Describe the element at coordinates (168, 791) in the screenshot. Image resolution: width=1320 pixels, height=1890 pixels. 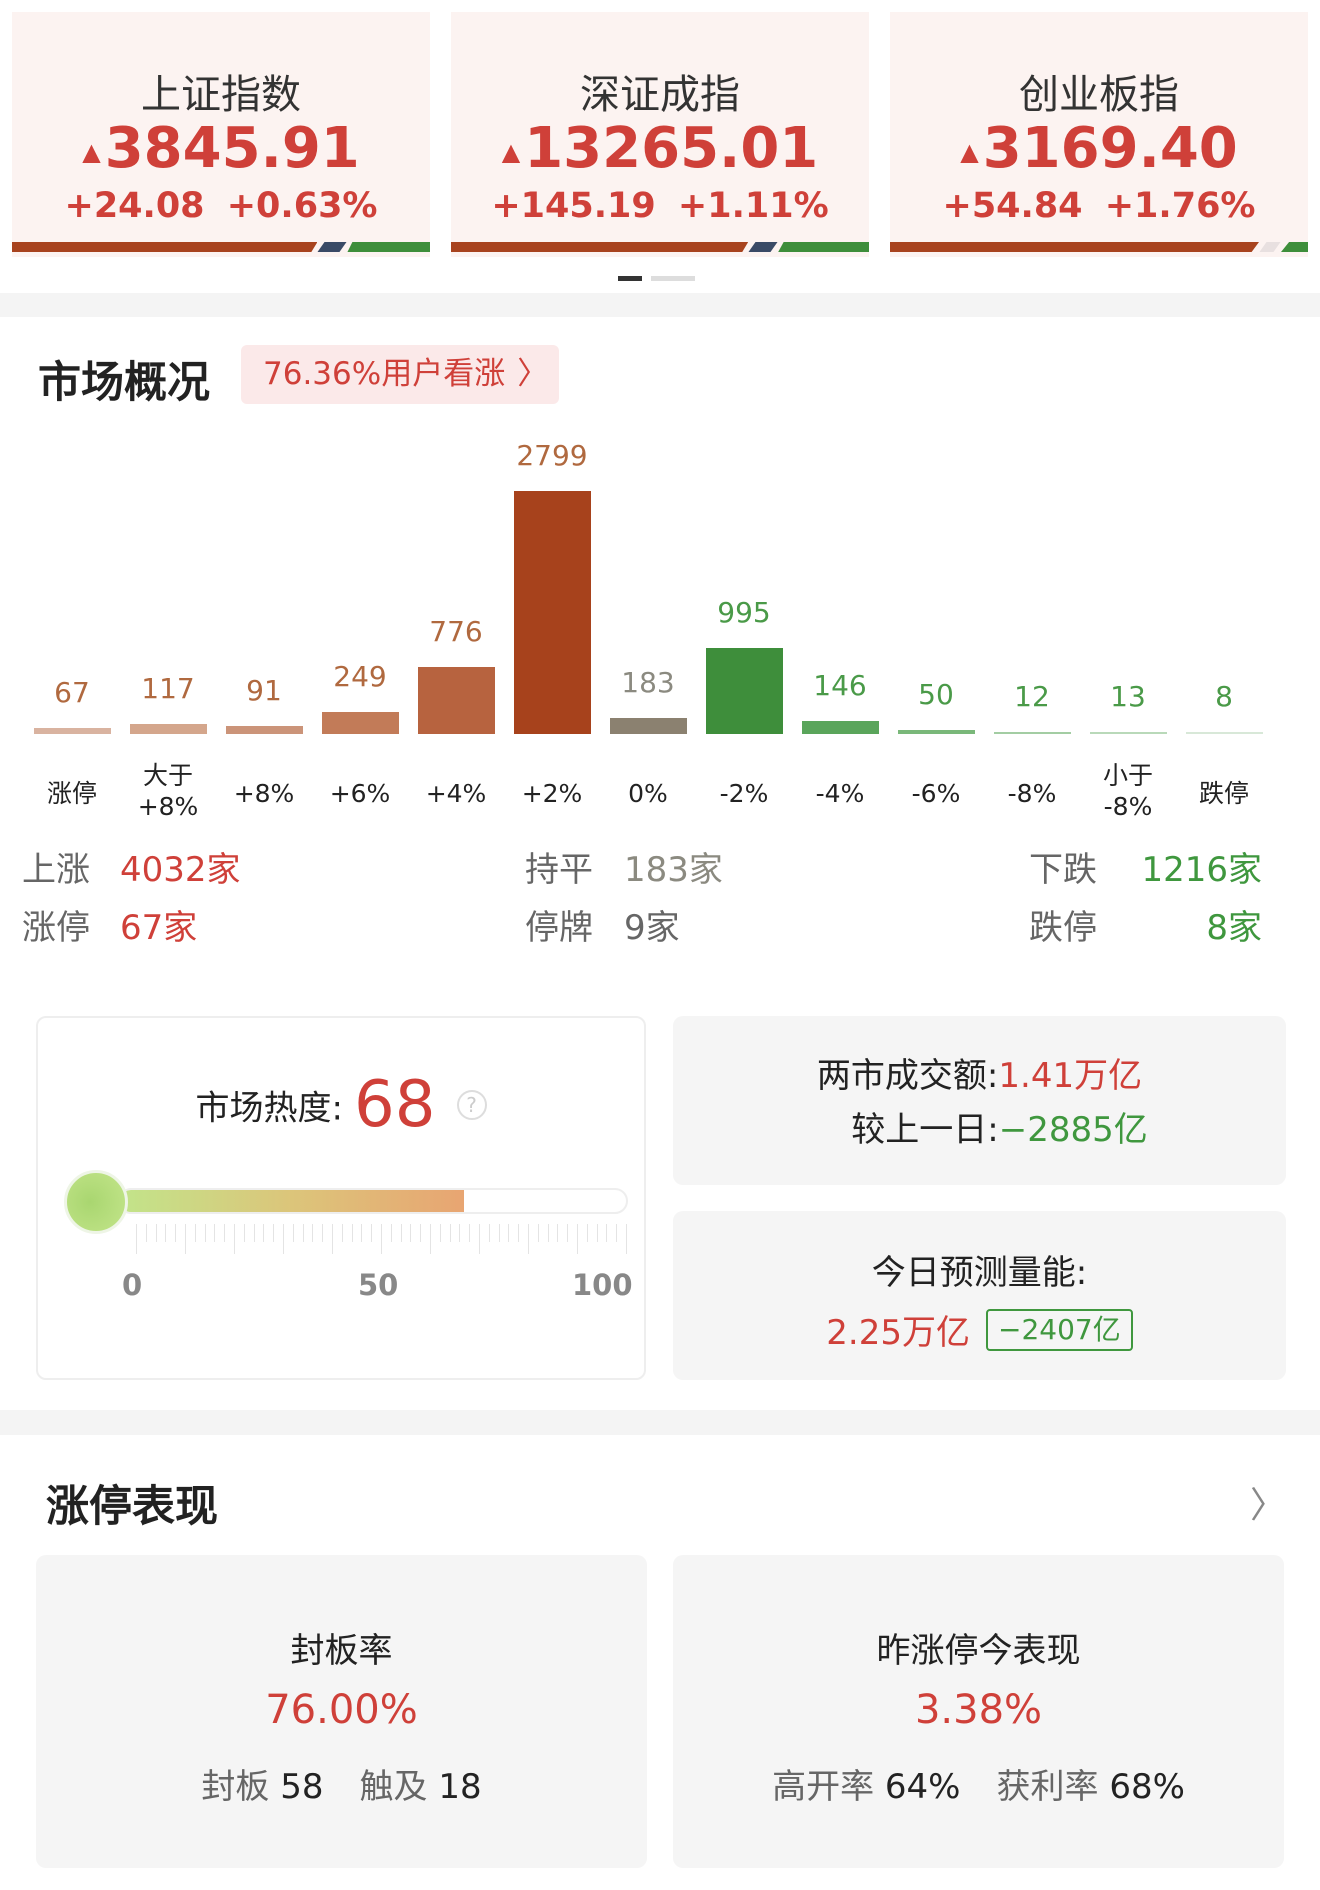
I see `category-label: 大于 +8%` at that location.